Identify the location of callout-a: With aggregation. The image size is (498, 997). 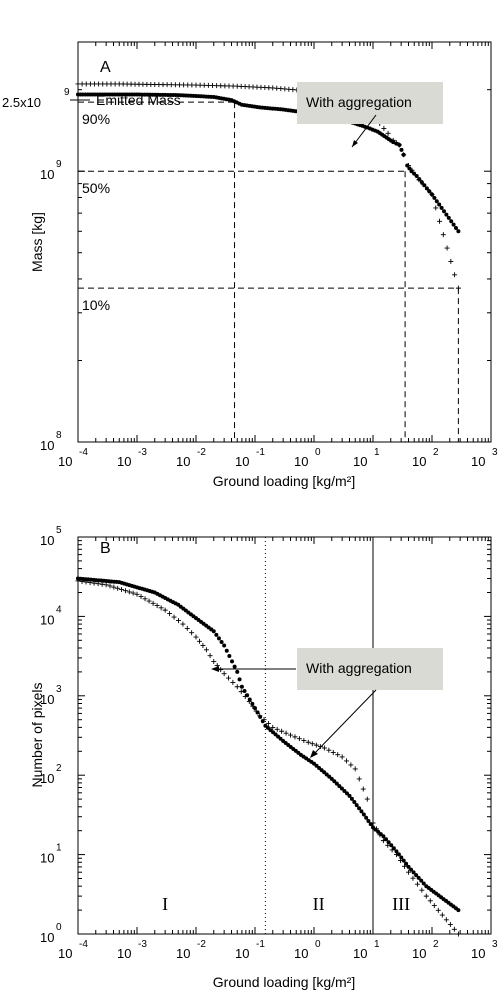
(370, 115).